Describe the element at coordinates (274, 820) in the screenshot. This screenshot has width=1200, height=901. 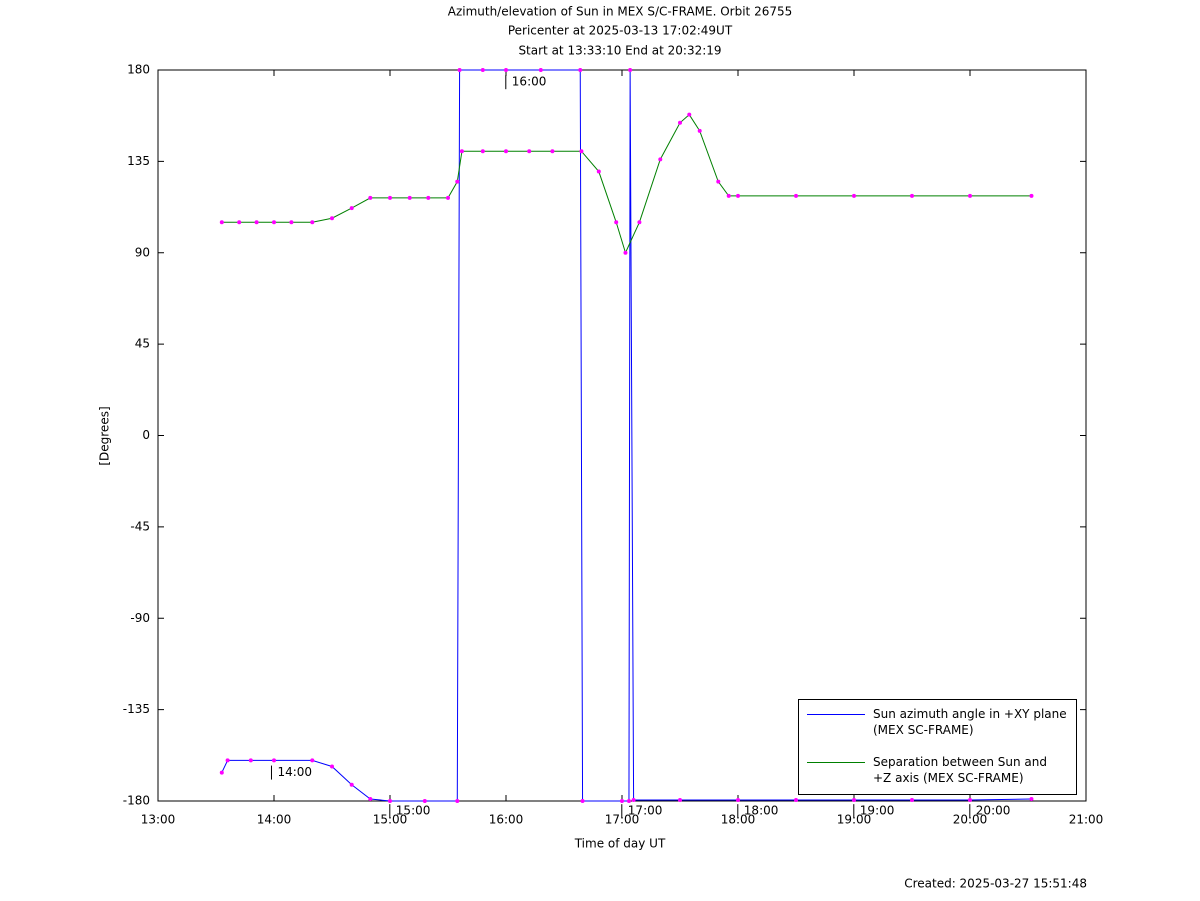
I see `x-tick-label: 14:00` at that location.